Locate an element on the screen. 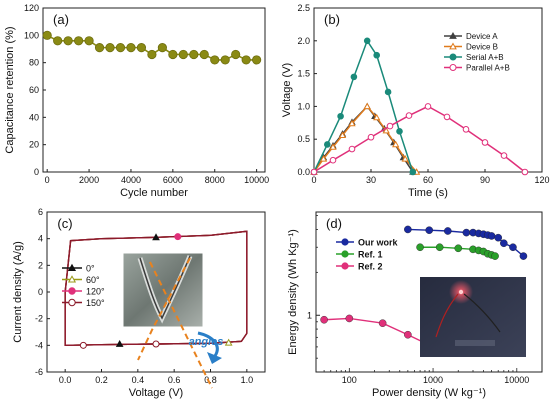 The width and height of the screenshot is (550, 408). x-tick-label: 0 is located at coordinates (313, 180).